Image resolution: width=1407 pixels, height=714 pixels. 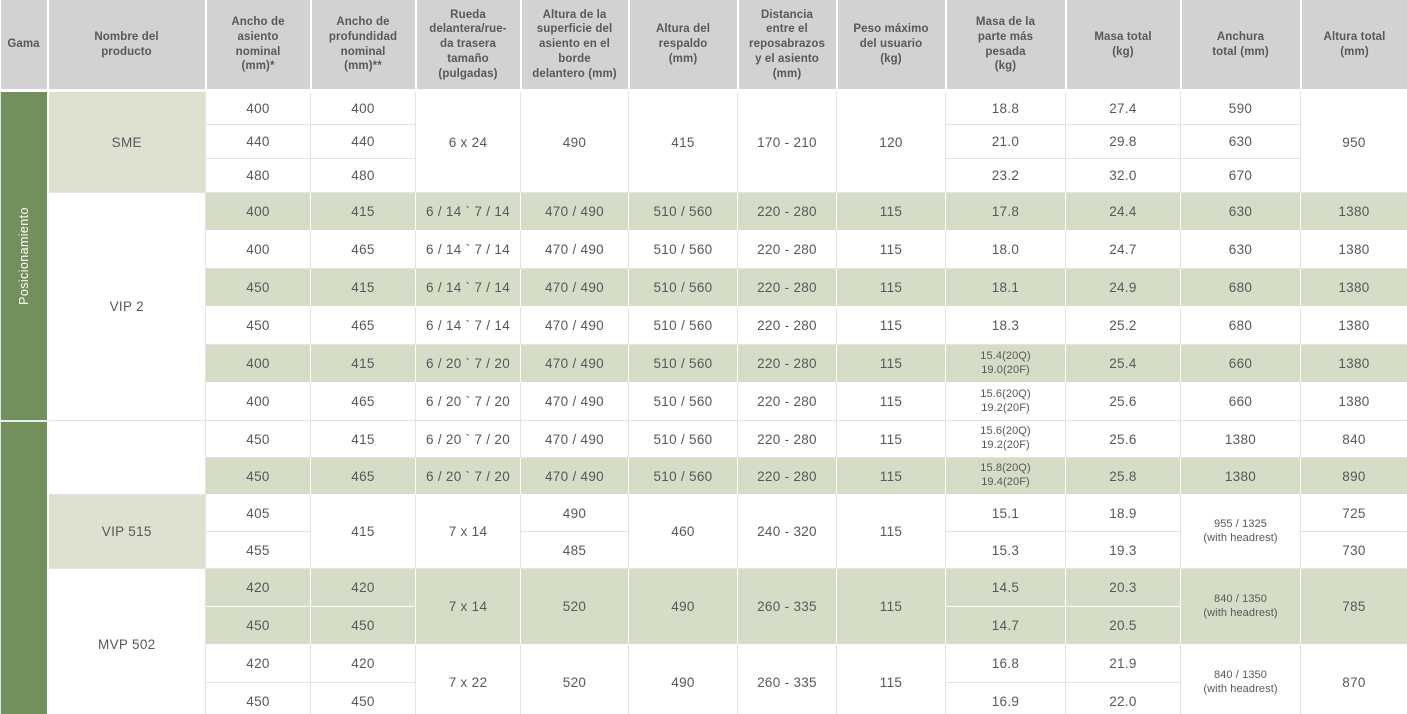 I want to click on spec-cell: 480, so click(x=258, y=175).